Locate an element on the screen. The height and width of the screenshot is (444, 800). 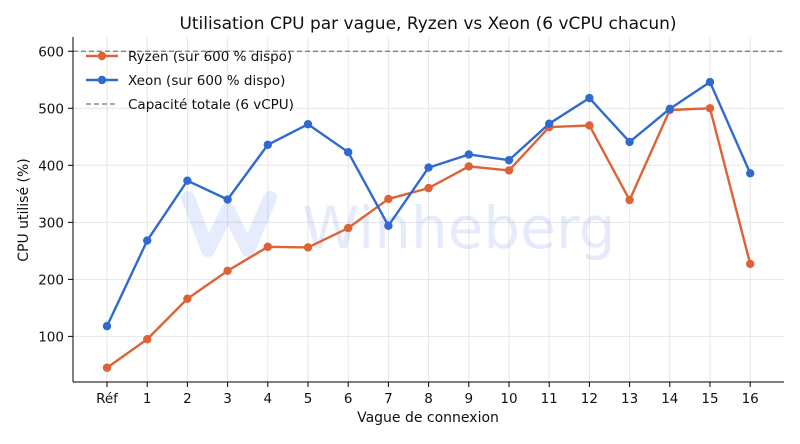
legend-label: Capacité totale (6 vCPU) is located at coordinates (211, 105).